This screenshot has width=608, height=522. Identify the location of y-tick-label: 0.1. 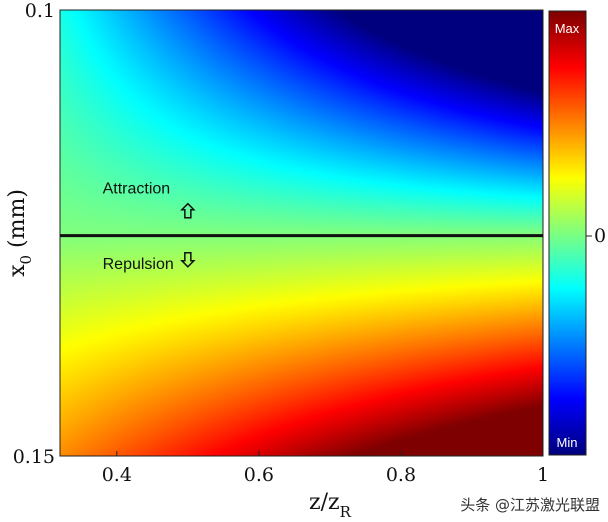
(40, 11).